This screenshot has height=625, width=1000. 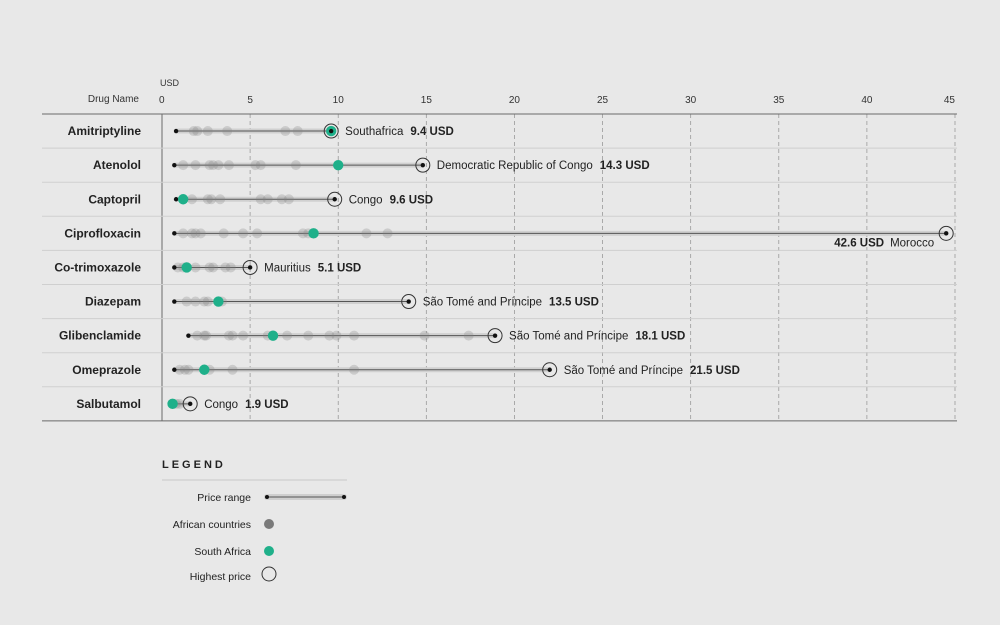 What do you see at coordinates (106, 370) in the screenshot?
I see `drug-label: Omeprazole` at bounding box center [106, 370].